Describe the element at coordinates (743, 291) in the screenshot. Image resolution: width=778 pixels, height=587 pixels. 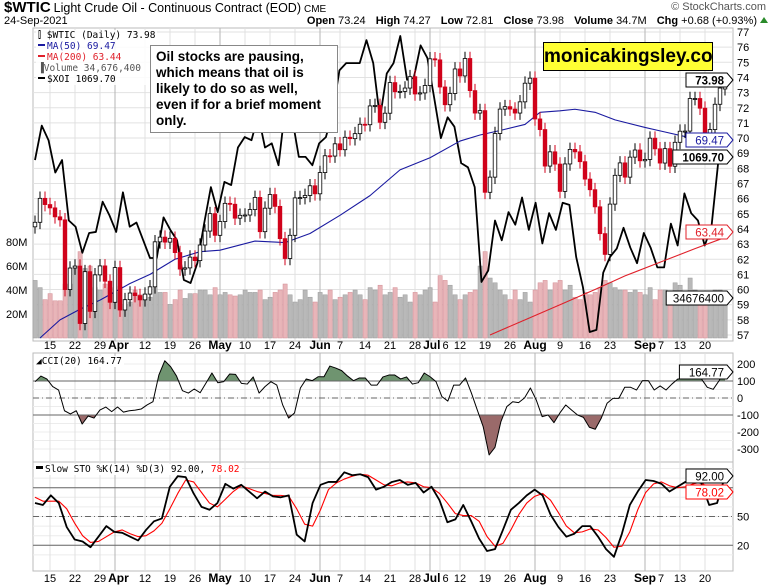
I see `price-tick-label: 60` at that location.